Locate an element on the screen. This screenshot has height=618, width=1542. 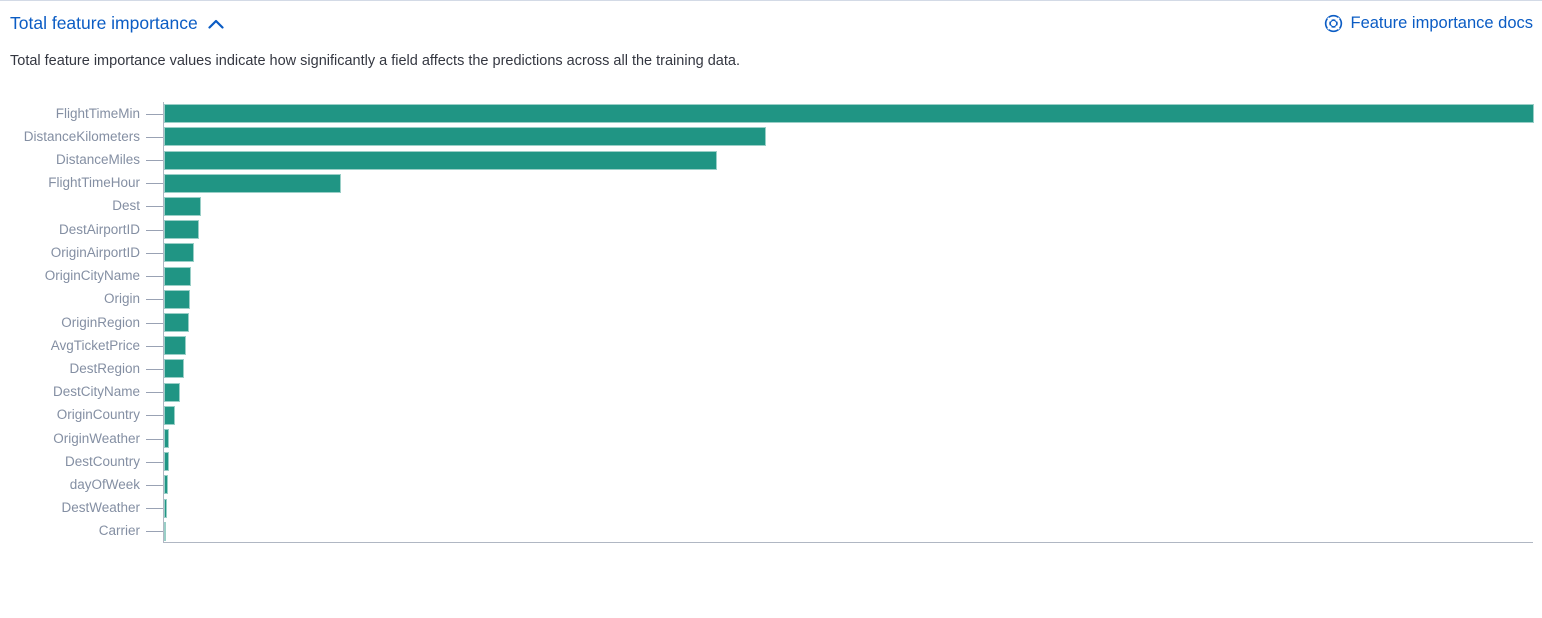
section-title: Total feature importance is located at coordinates (104, 23).